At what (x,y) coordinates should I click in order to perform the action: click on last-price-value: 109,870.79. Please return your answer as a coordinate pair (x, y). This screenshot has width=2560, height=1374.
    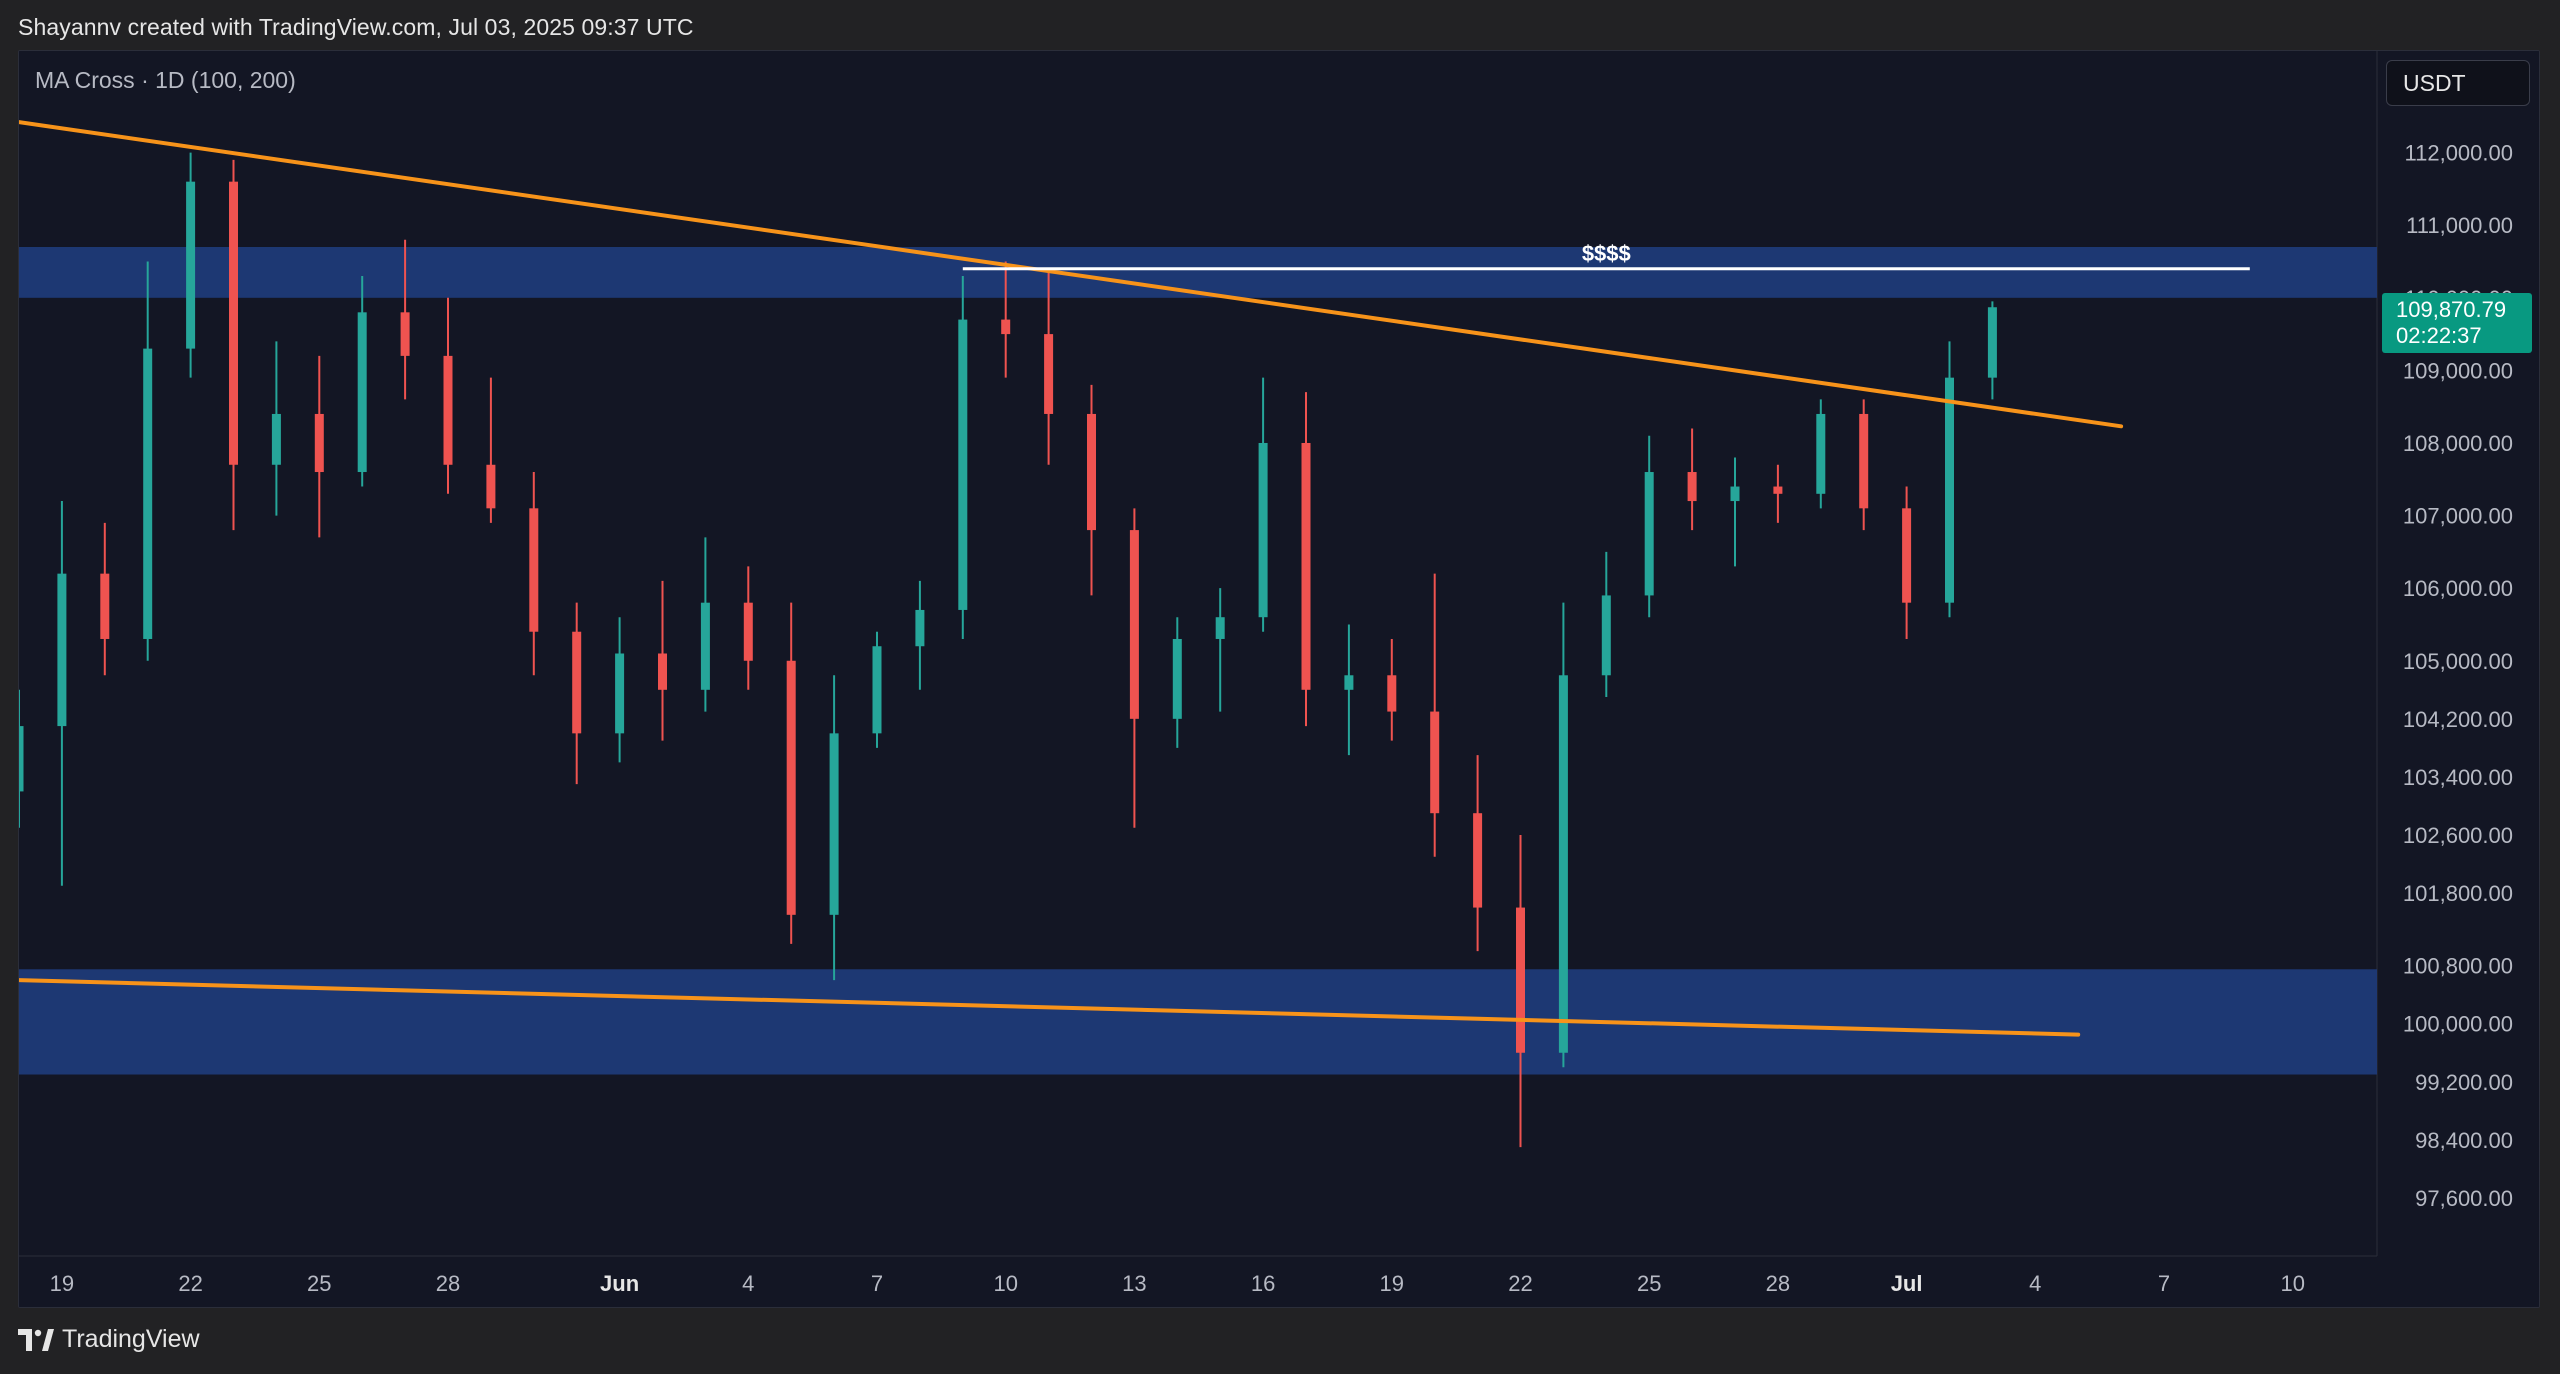
    Looking at the image, I should click on (2451, 309).